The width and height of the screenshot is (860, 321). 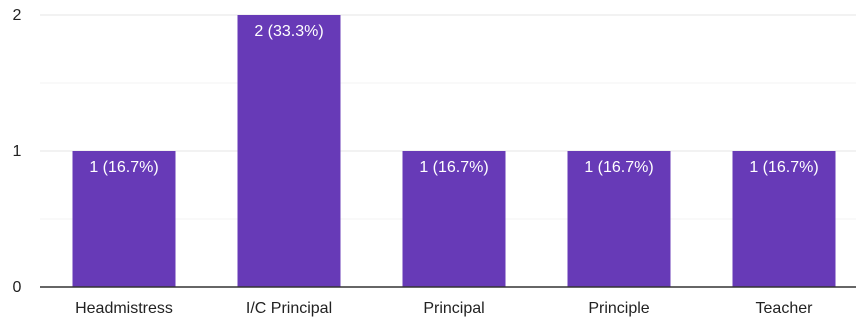 What do you see at coordinates (785, 308) in the screenshot?
I see `x-tick-label: Teacher` at bounding box center [785, 308].